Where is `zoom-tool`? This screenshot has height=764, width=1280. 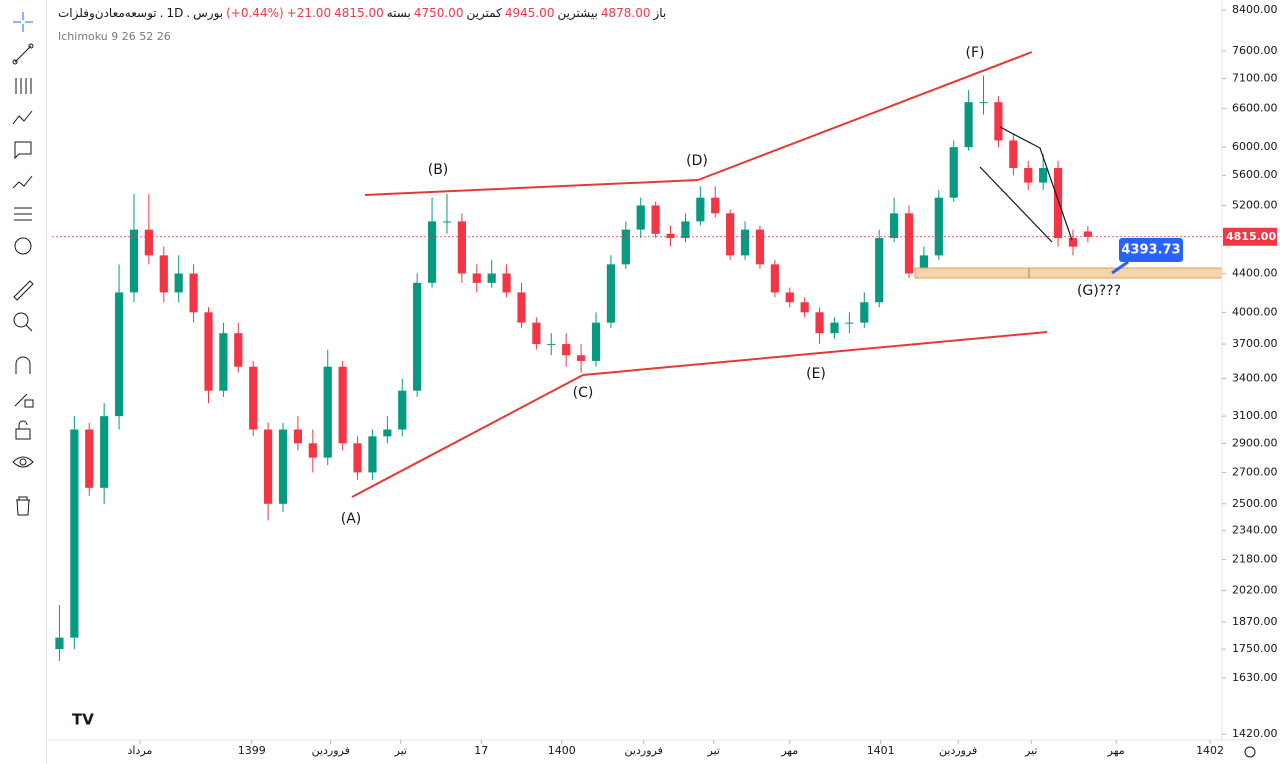
zoom-tool is located at coordinates (23, 322).